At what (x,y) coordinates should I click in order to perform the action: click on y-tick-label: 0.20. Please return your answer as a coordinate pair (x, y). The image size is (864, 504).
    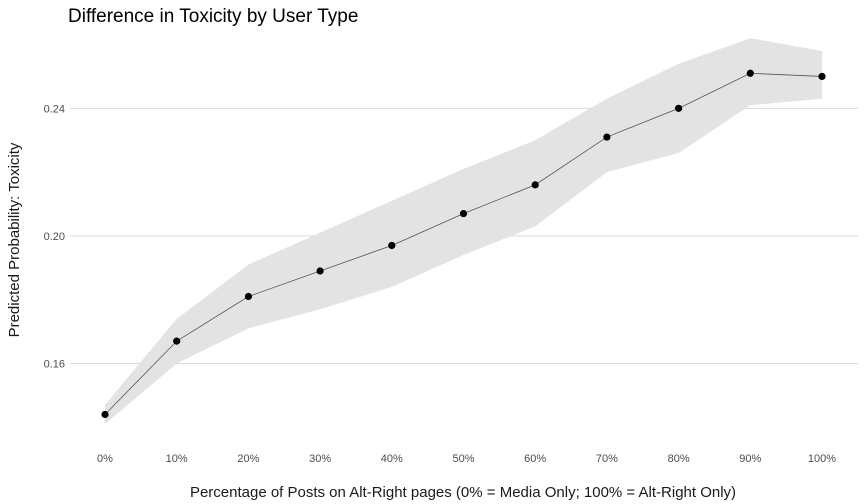
    Looking at the image, I should click on (54, 237).